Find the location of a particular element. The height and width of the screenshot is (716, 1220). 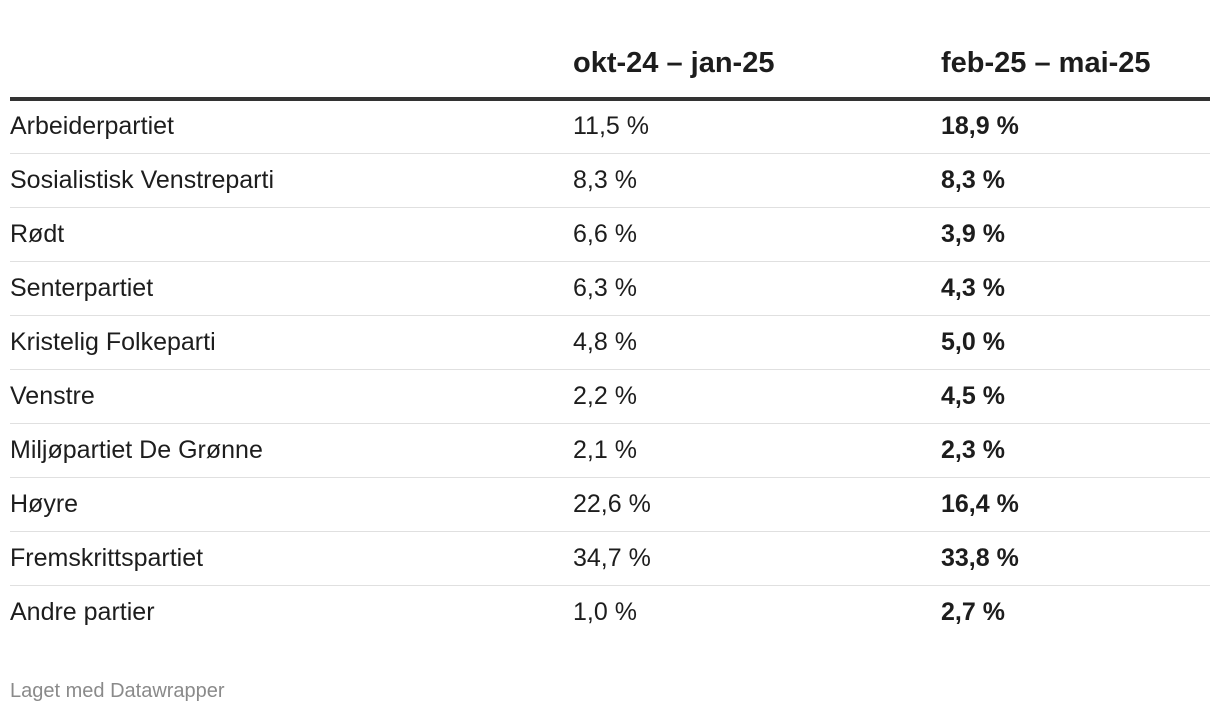

table-row: Kristelig Folkeparti 4,8 % 5,0 % is located at coordinates (610, 342).